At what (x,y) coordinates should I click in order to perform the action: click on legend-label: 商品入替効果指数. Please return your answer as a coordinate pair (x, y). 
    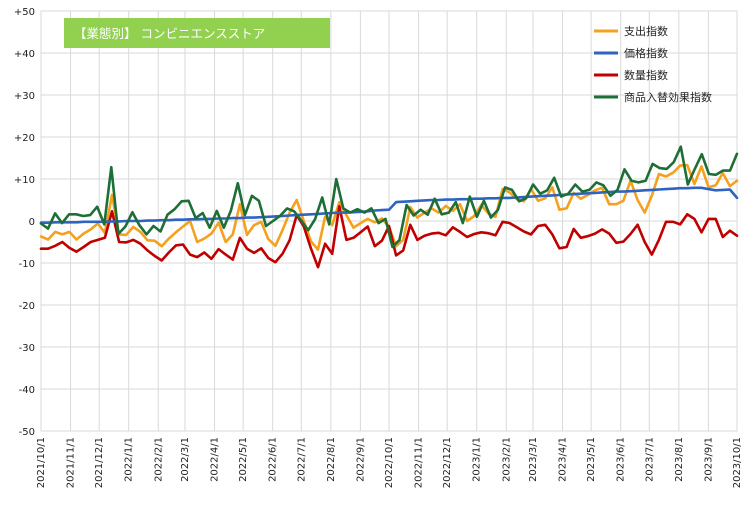
    Looking at the image, I should click on (668, 97).